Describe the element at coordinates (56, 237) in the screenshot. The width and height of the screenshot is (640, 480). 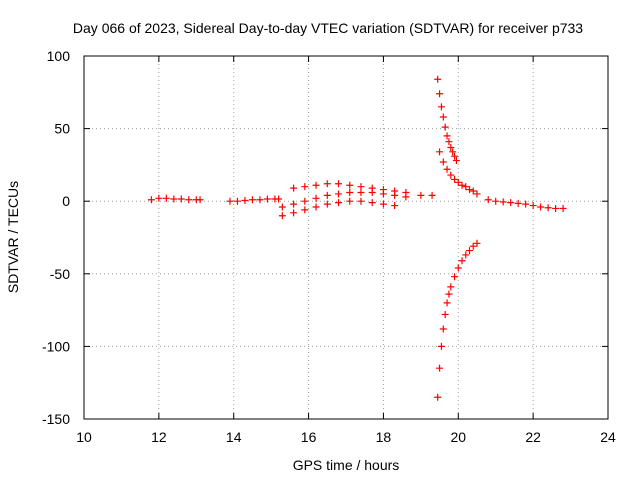
I see `y-tick-labels: 100 50 0 -50 -100 -150` at that location.